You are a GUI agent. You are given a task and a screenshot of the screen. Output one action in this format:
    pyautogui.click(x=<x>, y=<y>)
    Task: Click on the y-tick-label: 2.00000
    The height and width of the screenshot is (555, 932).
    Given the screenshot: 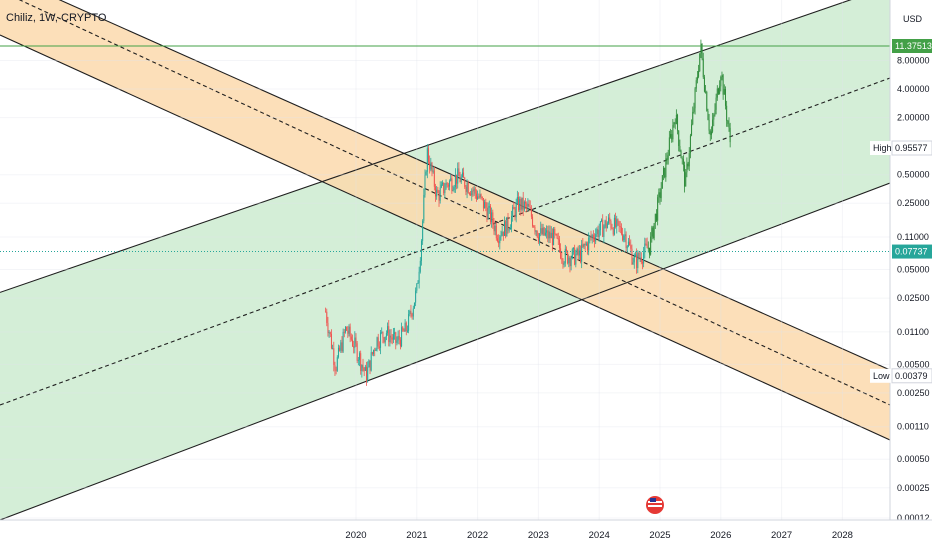 What is the action you would take?
    pyautogui.click(x=913, y=118)
    